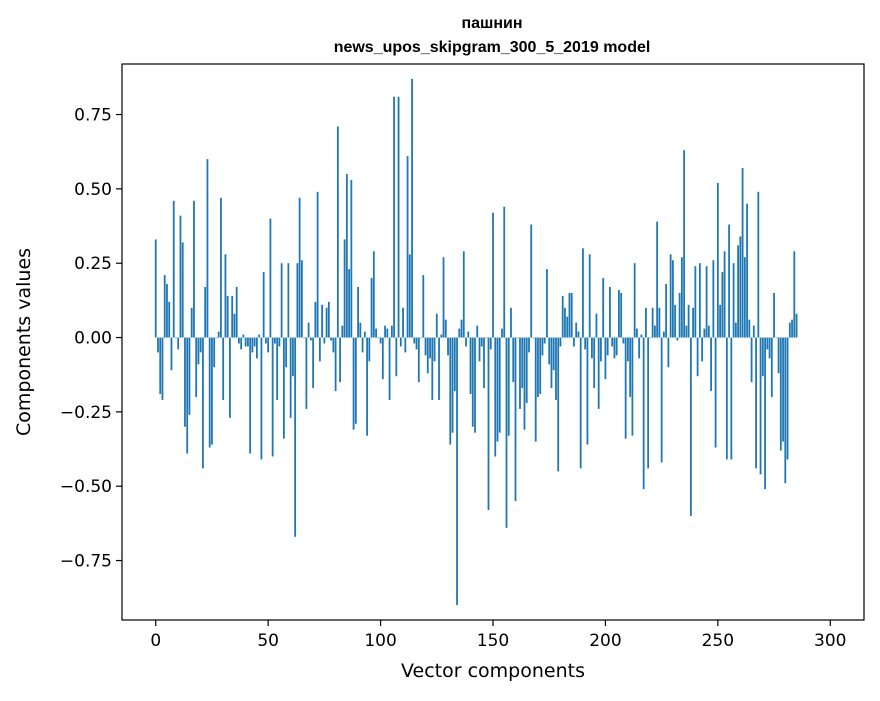 The image size is (880, 701). What do you see at coordinates (718, 641) in the screenshot?
I see `x-tick-label: 250` at bounding box center [718, 641].